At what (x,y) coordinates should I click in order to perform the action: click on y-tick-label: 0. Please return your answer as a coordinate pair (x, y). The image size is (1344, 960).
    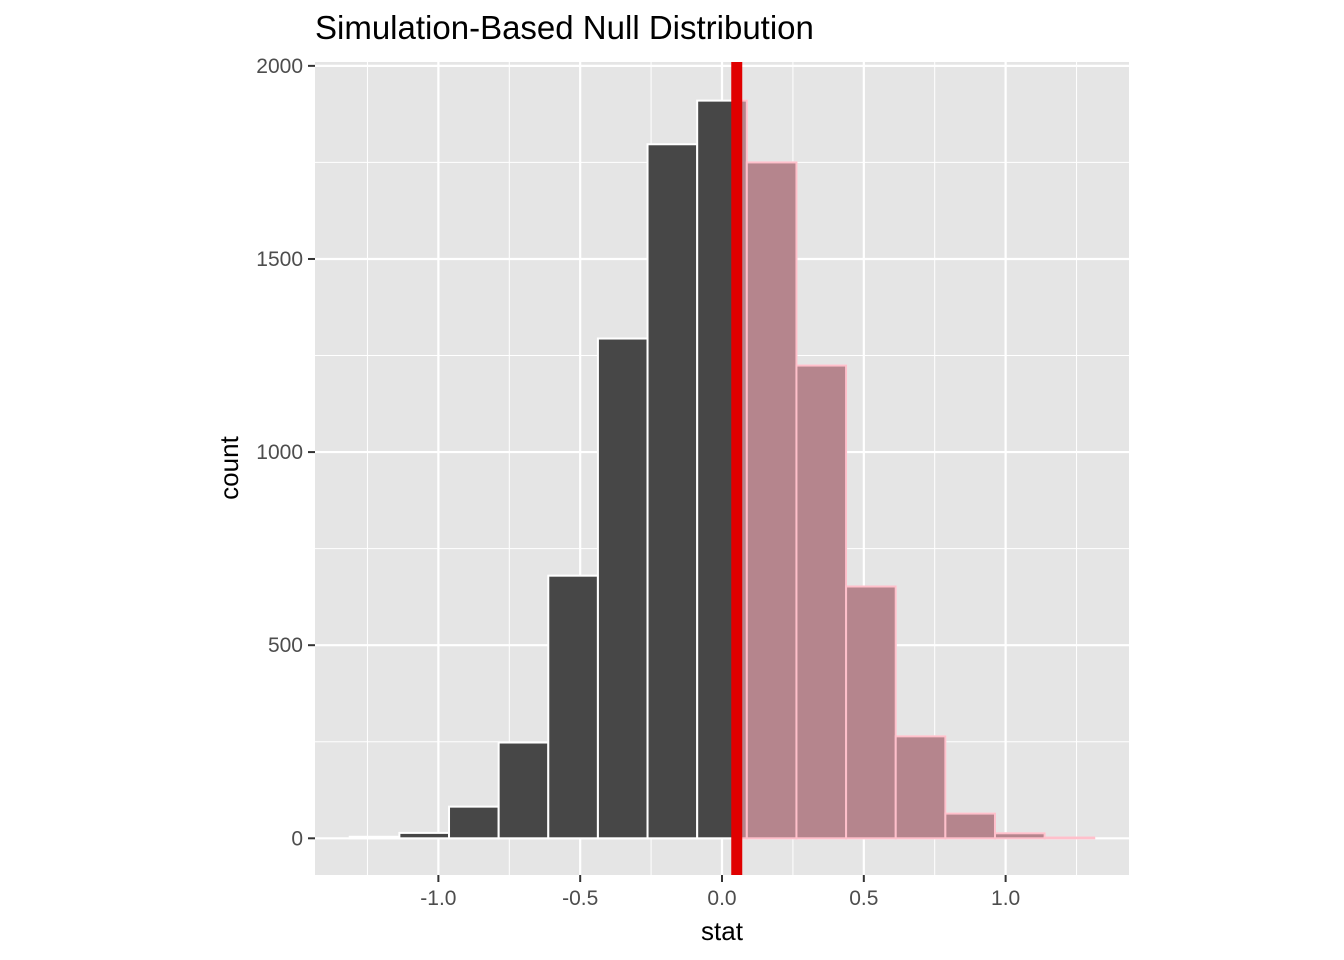
    Looking at the image, I should click on (297, 838).